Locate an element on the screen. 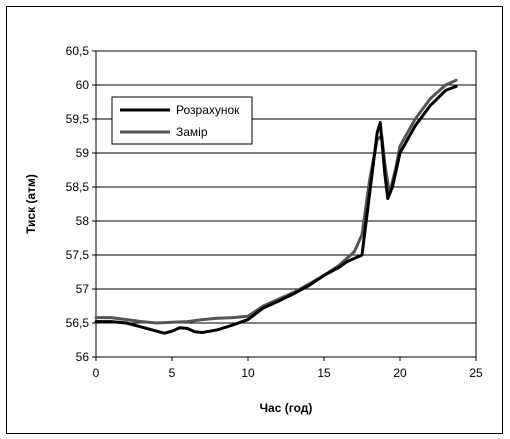 This screenshot has height=439, width=510. y-tick-label-57: 57 is located at coordinates (83, 289).